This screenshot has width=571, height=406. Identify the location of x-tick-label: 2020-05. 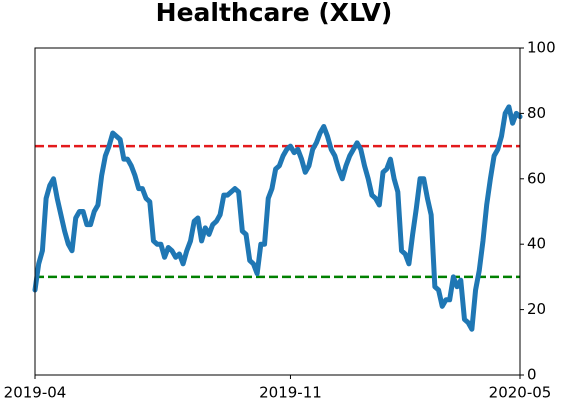
(520, 393).